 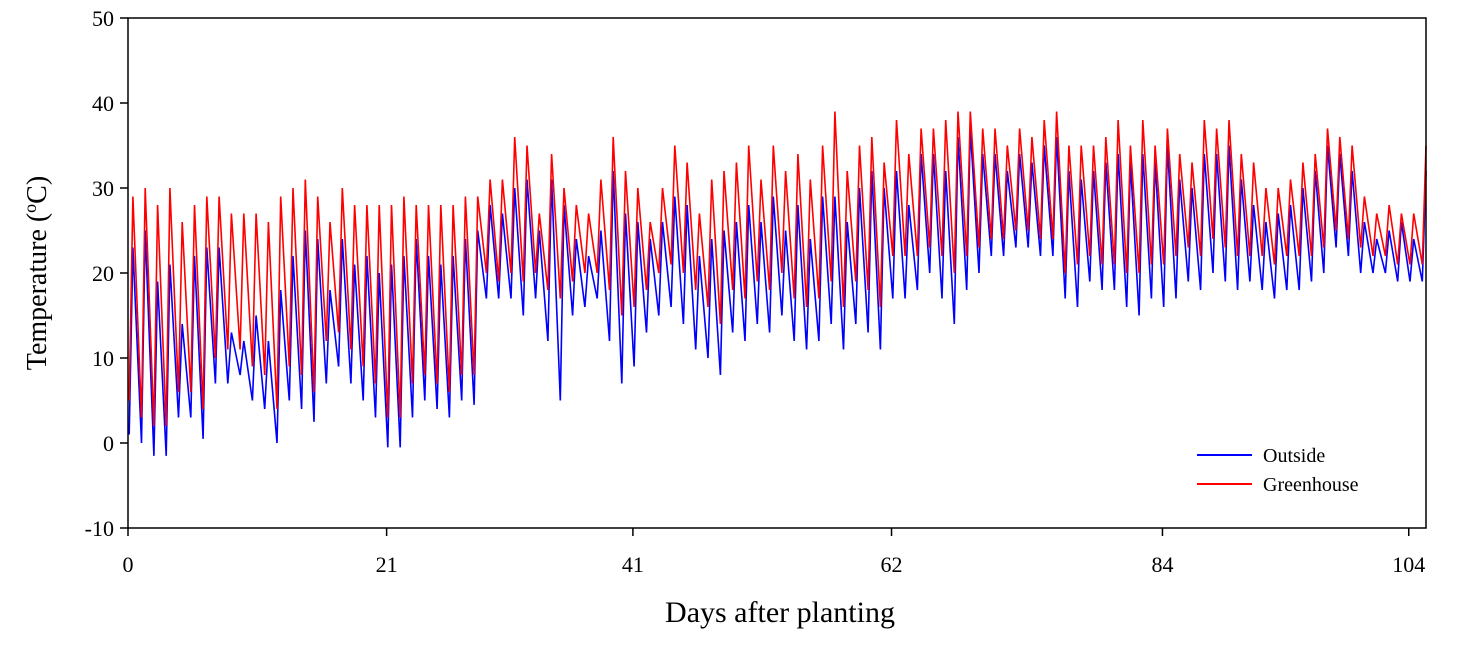 I want to click on x-axis-label: Days after planting, so click(x=780, y=612).